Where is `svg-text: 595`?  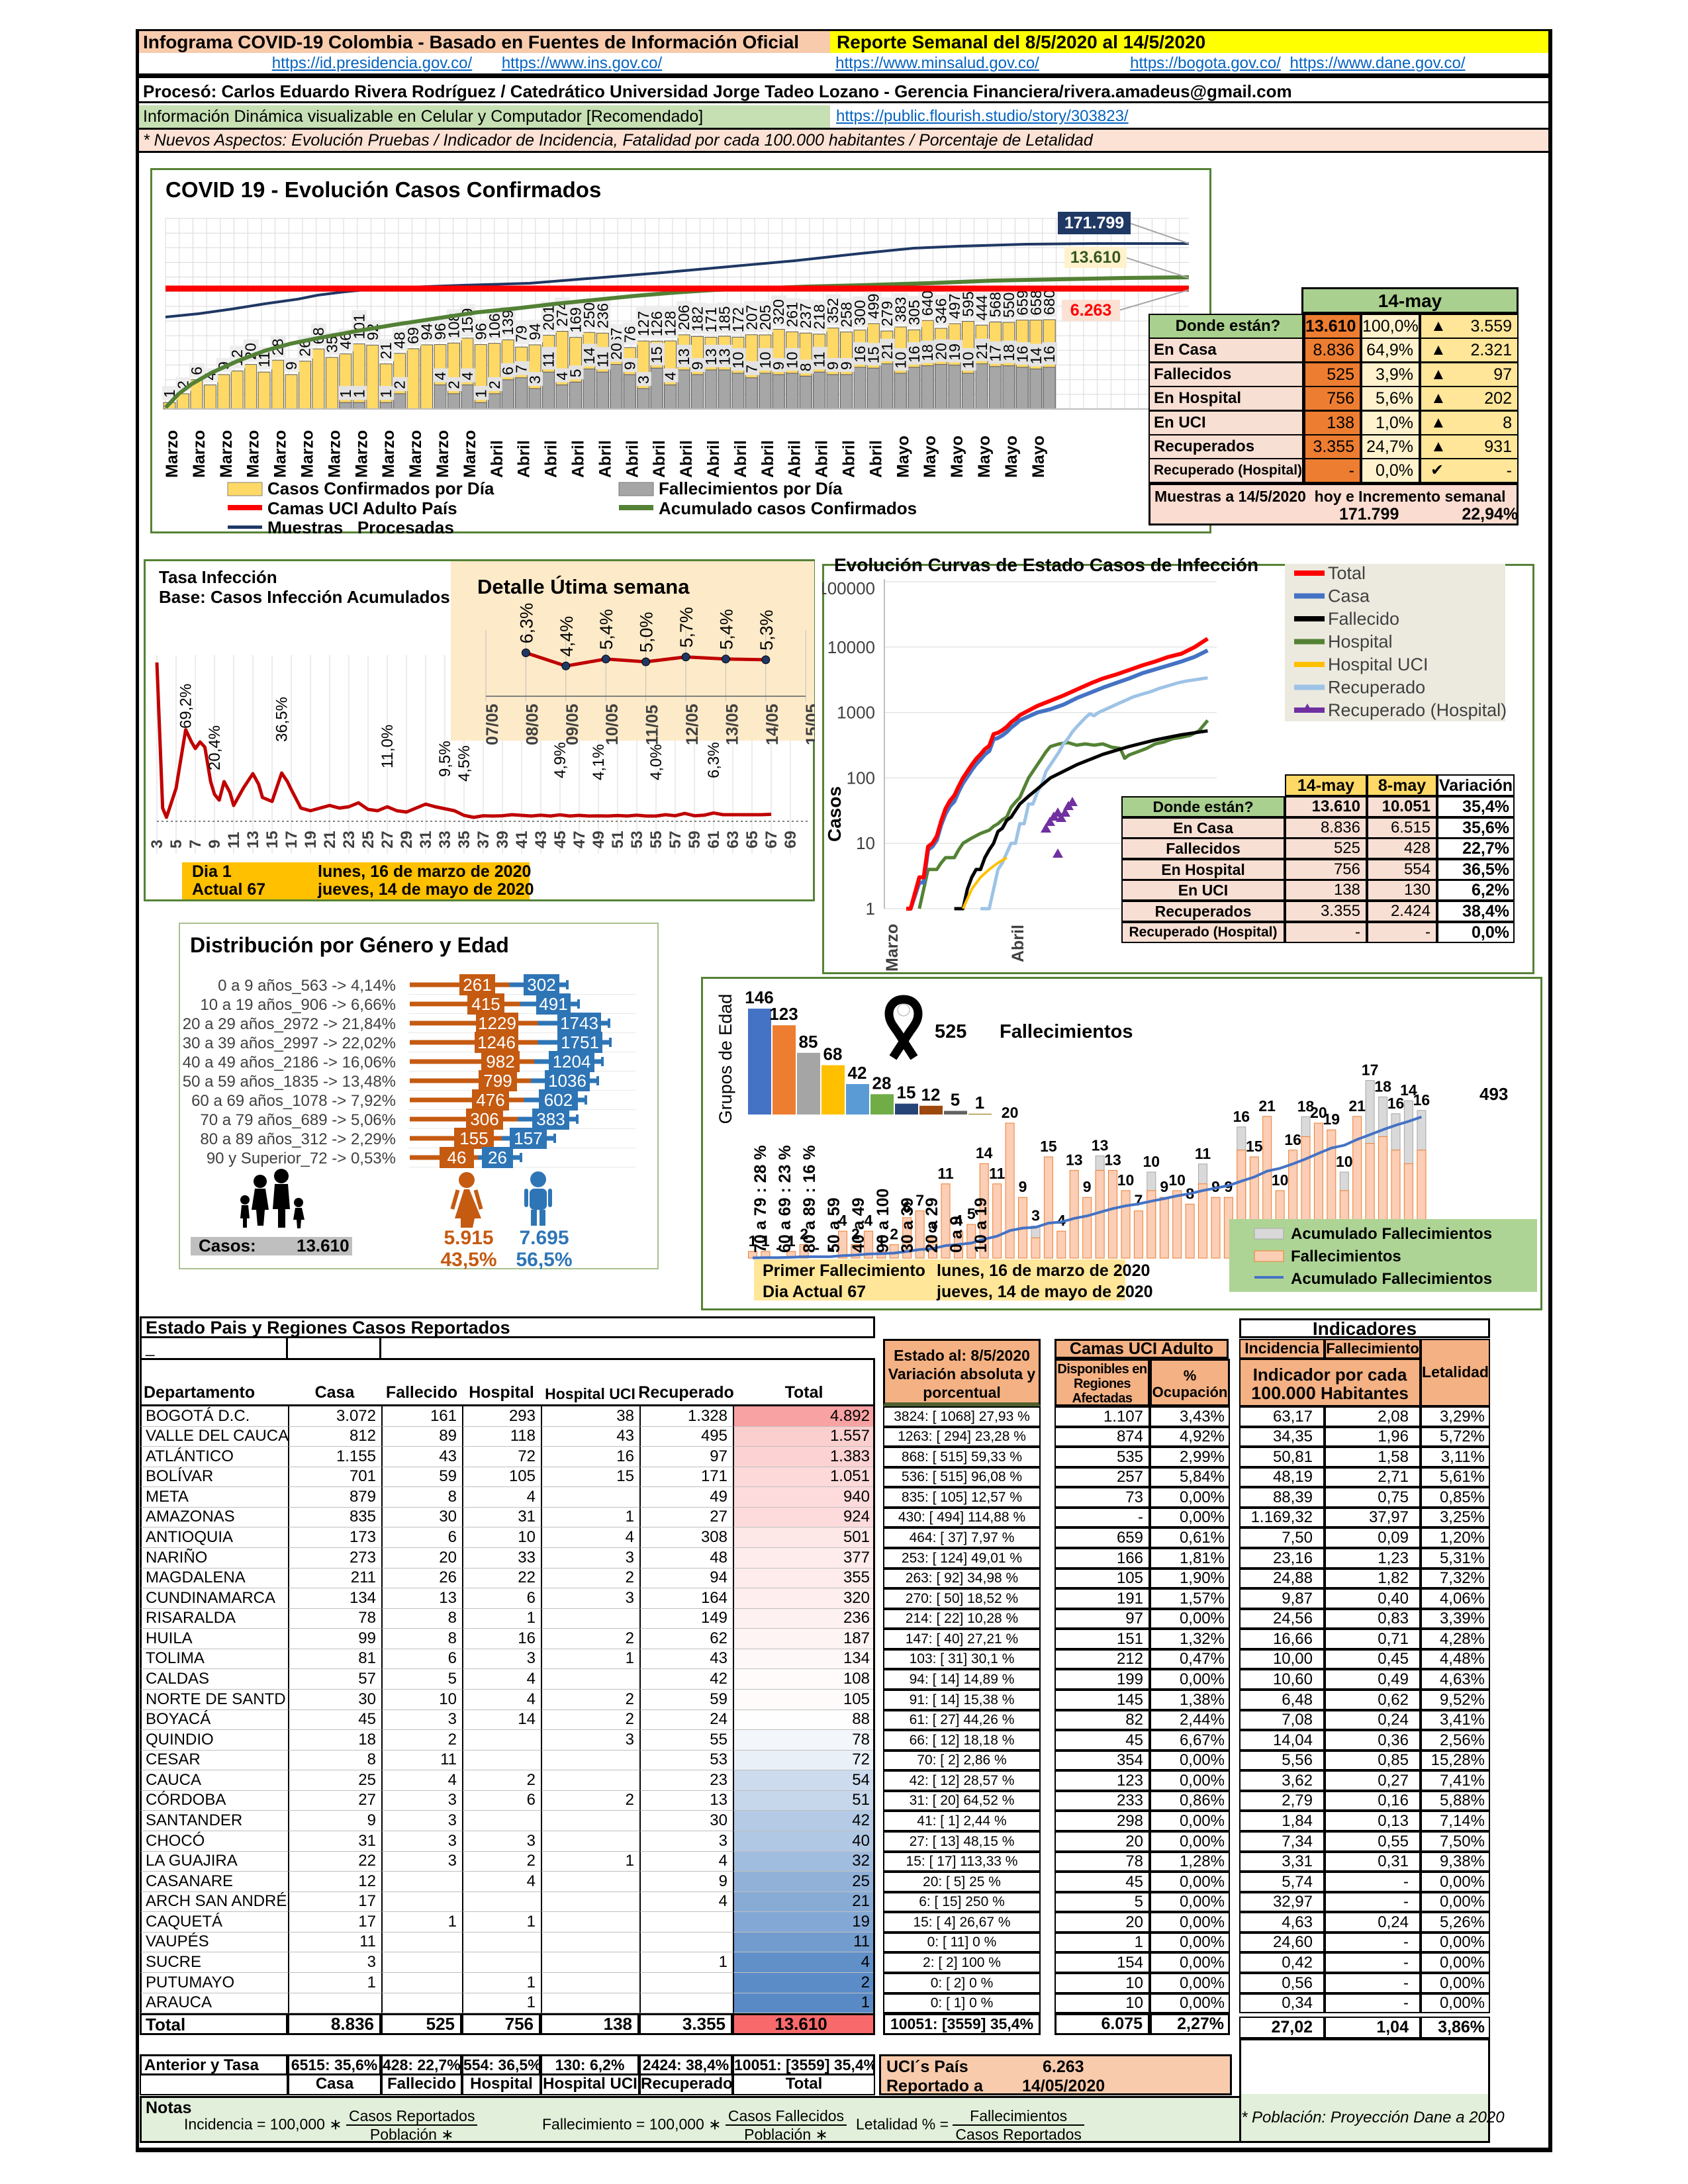 svg-text: 595 is located at coordinates (968, 303).